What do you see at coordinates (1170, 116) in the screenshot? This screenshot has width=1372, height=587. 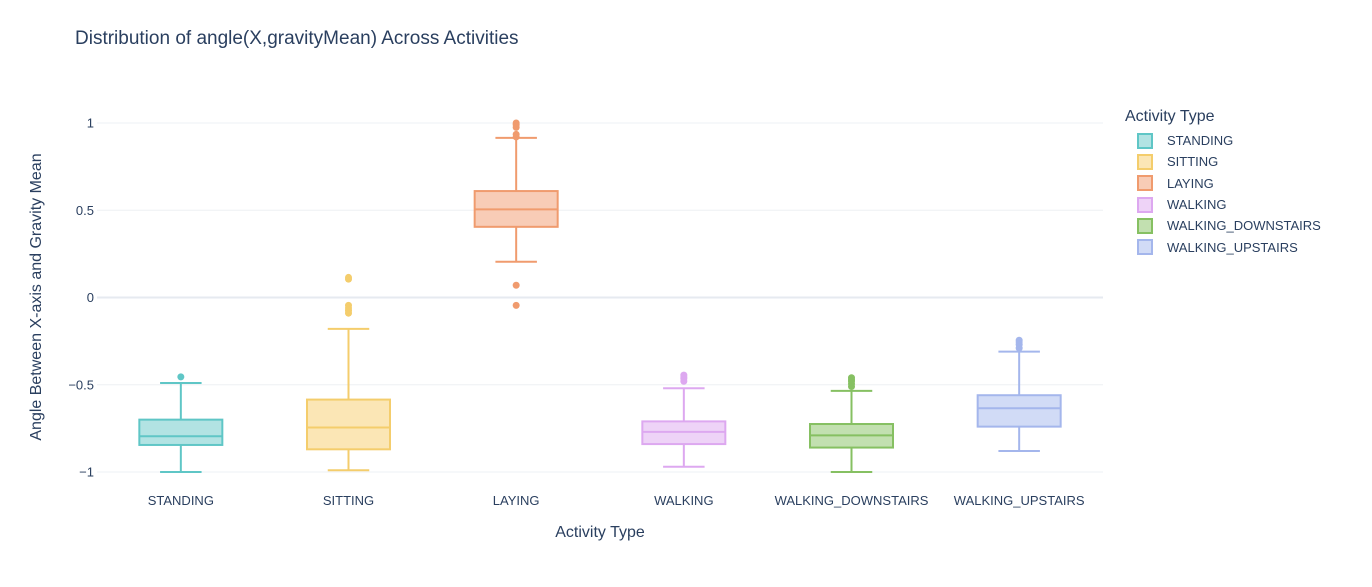 I see `legend-title: Activity Type` at bounding box center [1170, 116].